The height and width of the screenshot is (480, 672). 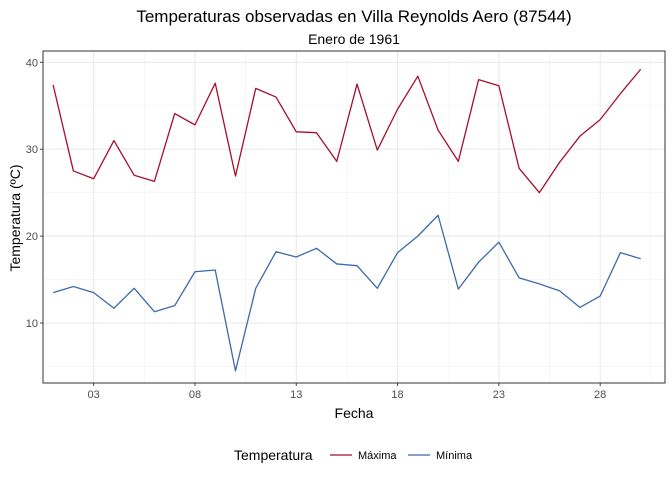 I want to click on y-tick-label: 30, so click(x=32, y=150).